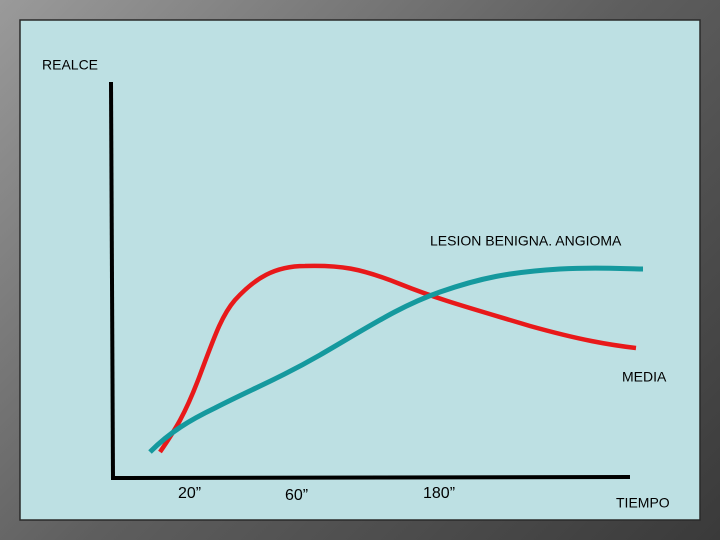 Image resolution: width=720 pixels, height=540 pixels. I want to click on y-axis-label: REALCE, so click(70, 65).